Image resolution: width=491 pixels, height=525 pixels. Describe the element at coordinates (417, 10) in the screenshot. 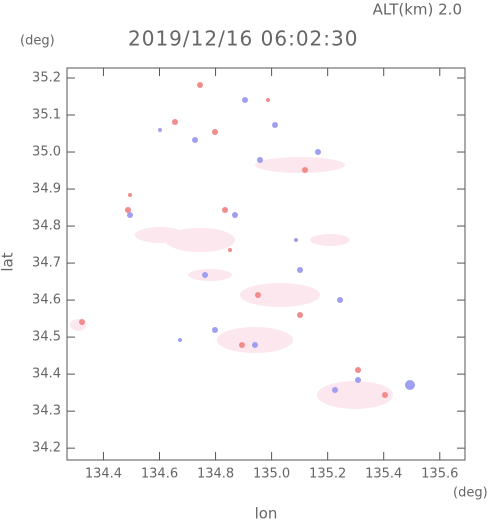

I see `subtitle: ALT(km) 2.0` at that location.